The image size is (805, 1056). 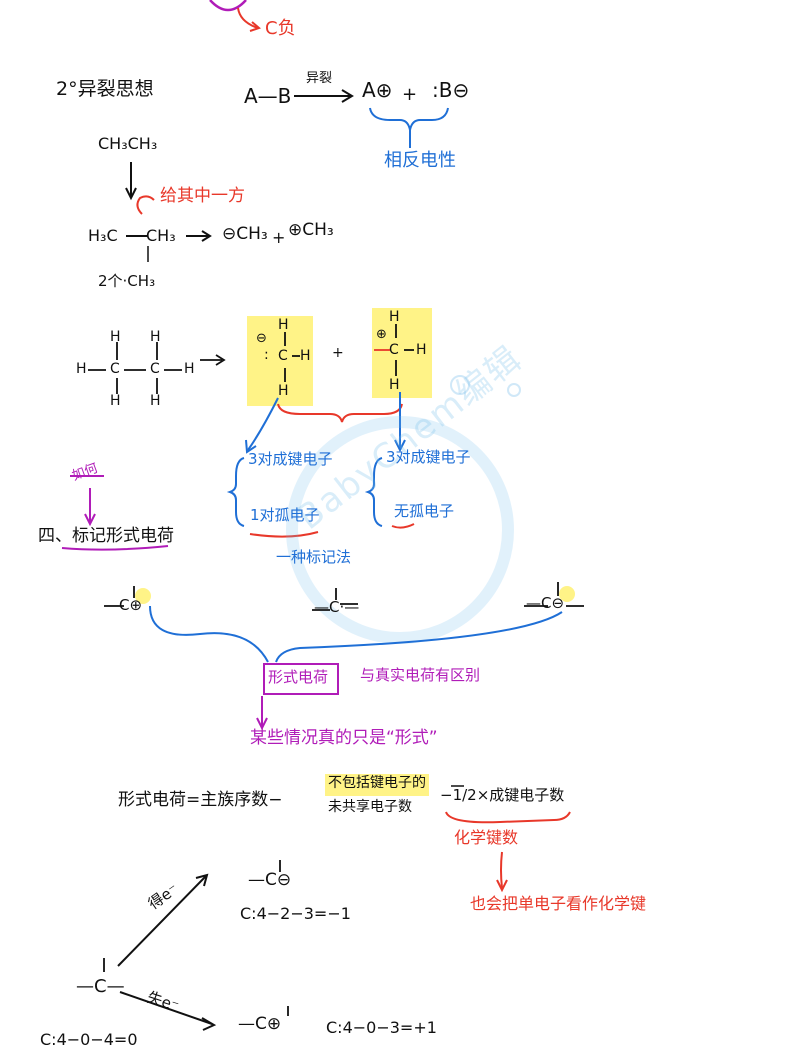 I want to click on formula-term1-line2: 未共享电子数, so click(x=370, y=807).